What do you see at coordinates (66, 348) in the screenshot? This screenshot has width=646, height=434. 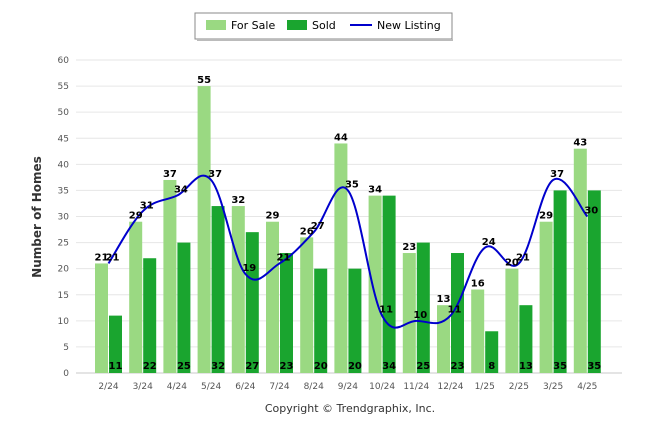 I see `y-tick-label: 5` at bounding box center [66, 348].